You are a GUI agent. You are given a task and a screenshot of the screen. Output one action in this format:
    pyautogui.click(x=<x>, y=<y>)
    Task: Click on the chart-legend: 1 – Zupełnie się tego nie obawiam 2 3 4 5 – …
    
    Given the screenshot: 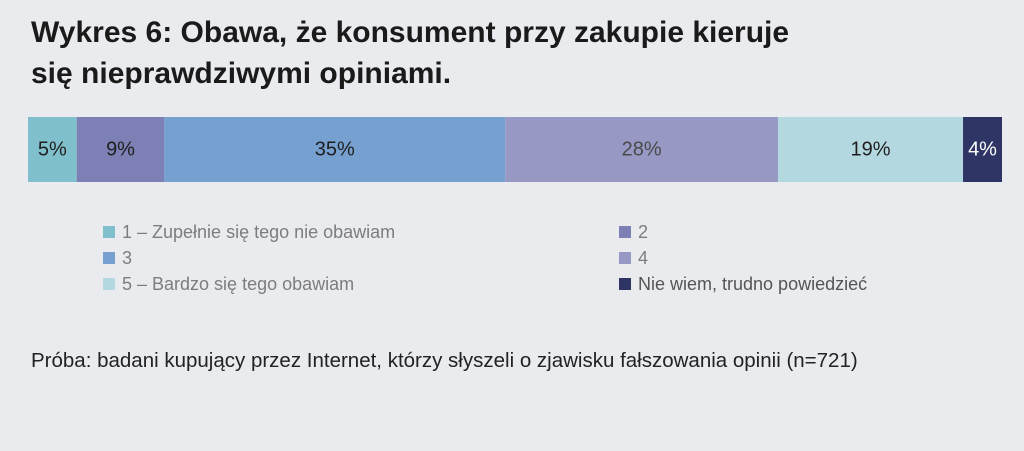 What is the action you would take?
    pyautogui.click(x=513, y=258)
    